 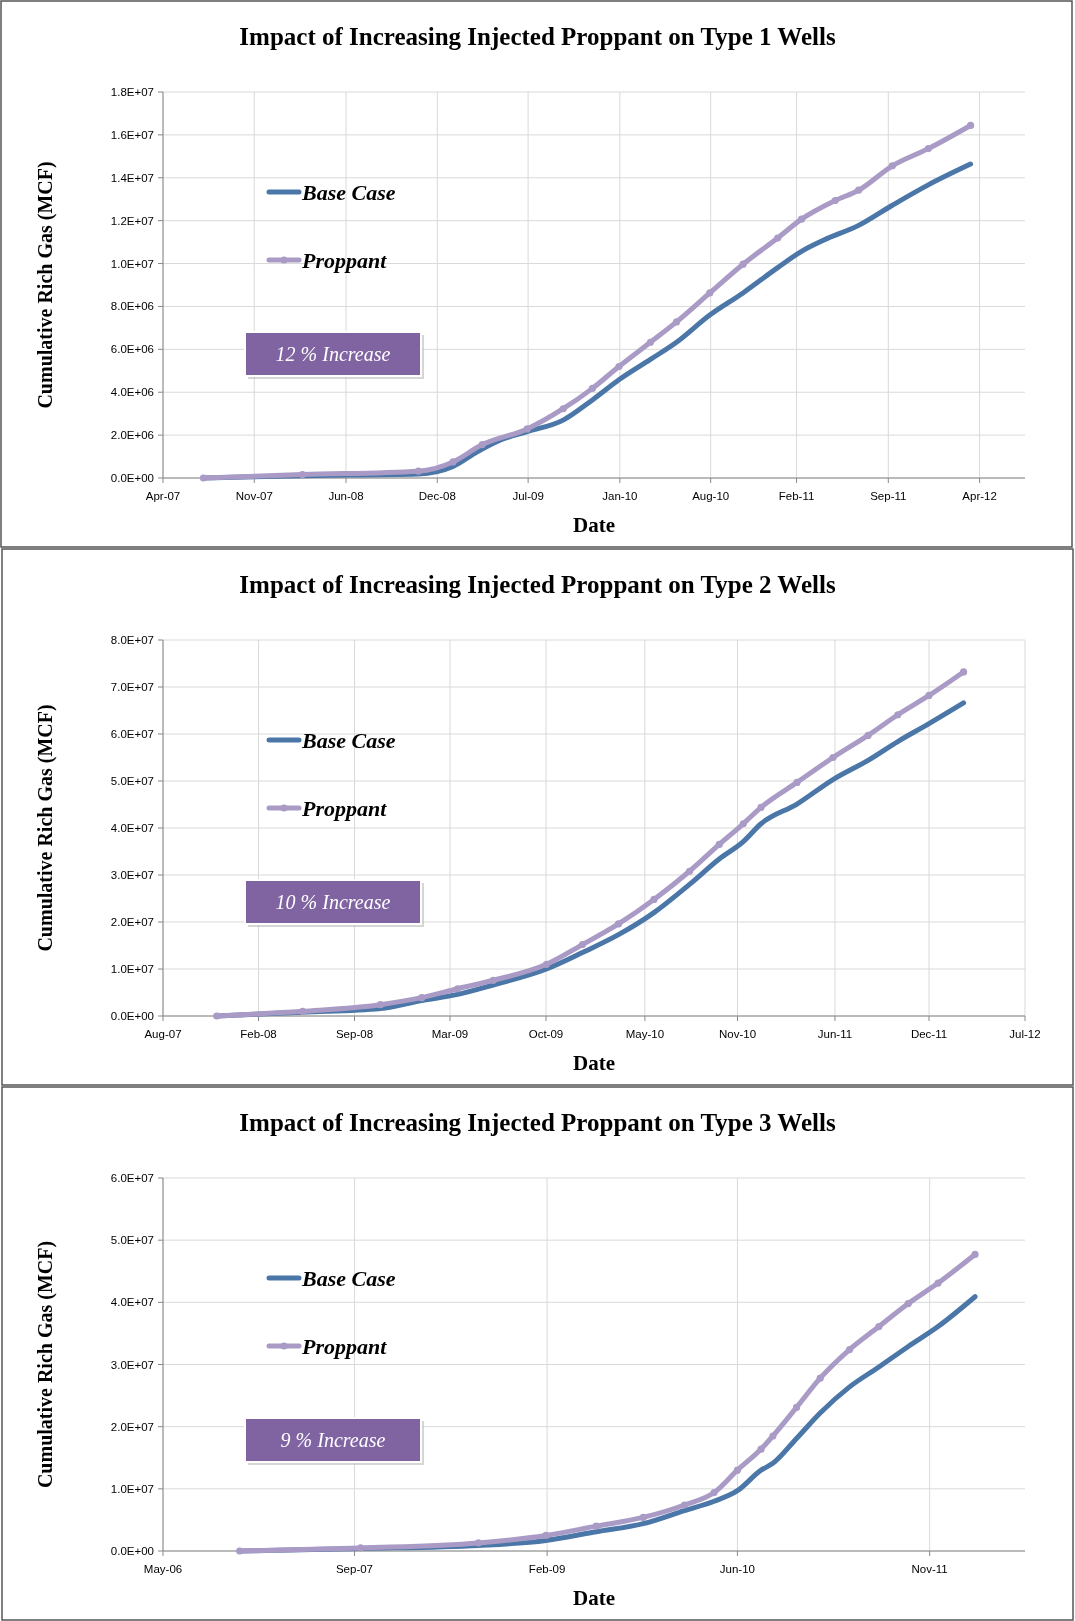 What do you see at coordinates (528, 496) in the screenshot?
I see `x-tick-label: Jul-09` at bounding box center [528, 496].